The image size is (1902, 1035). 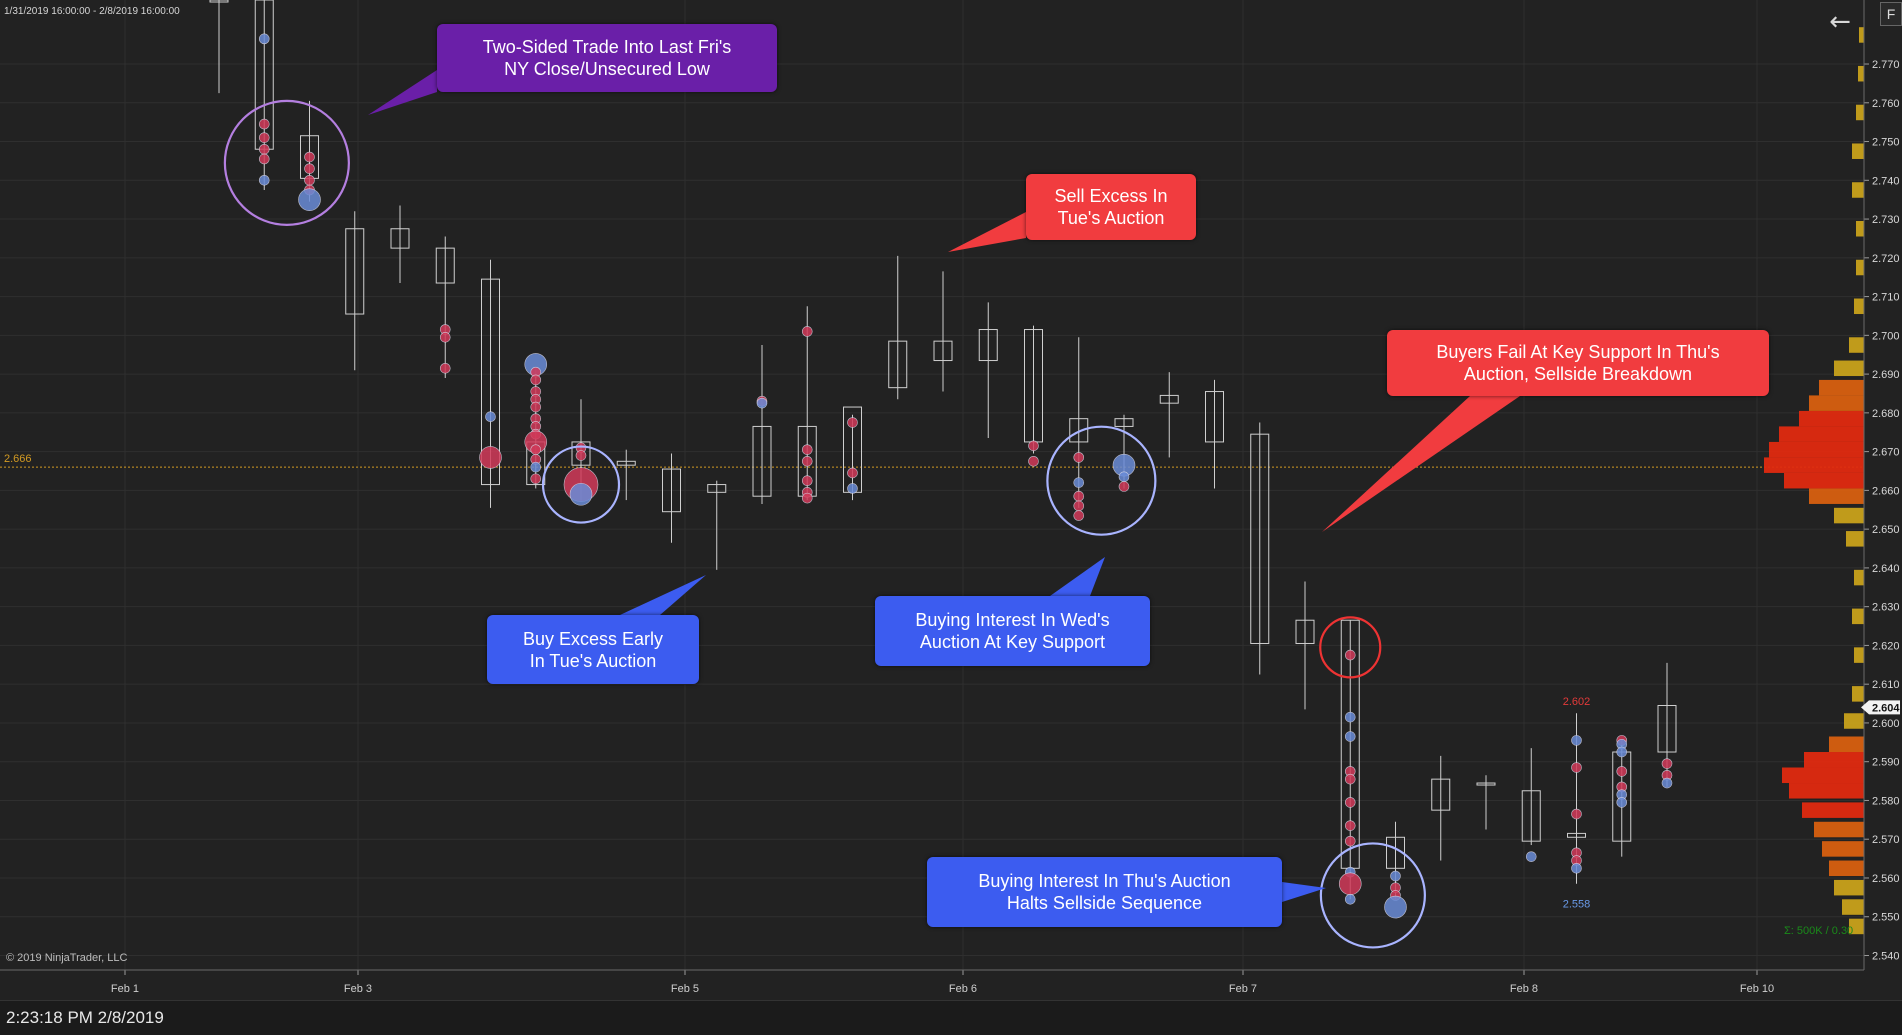 What do you see at coordinates (1886, 685) in the screenshot?
I see `y-tick-label: 2.610` at bounding box center [1886, 685].